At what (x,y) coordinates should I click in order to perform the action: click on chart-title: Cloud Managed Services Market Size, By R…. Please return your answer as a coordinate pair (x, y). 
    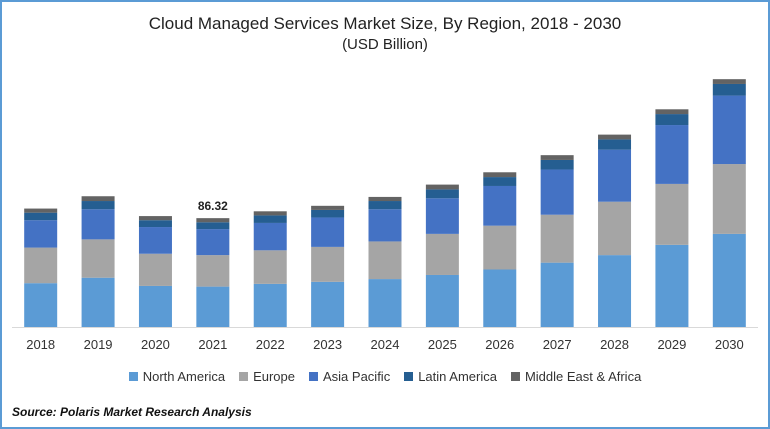
    Looking at the image, I should click on (385, 23).